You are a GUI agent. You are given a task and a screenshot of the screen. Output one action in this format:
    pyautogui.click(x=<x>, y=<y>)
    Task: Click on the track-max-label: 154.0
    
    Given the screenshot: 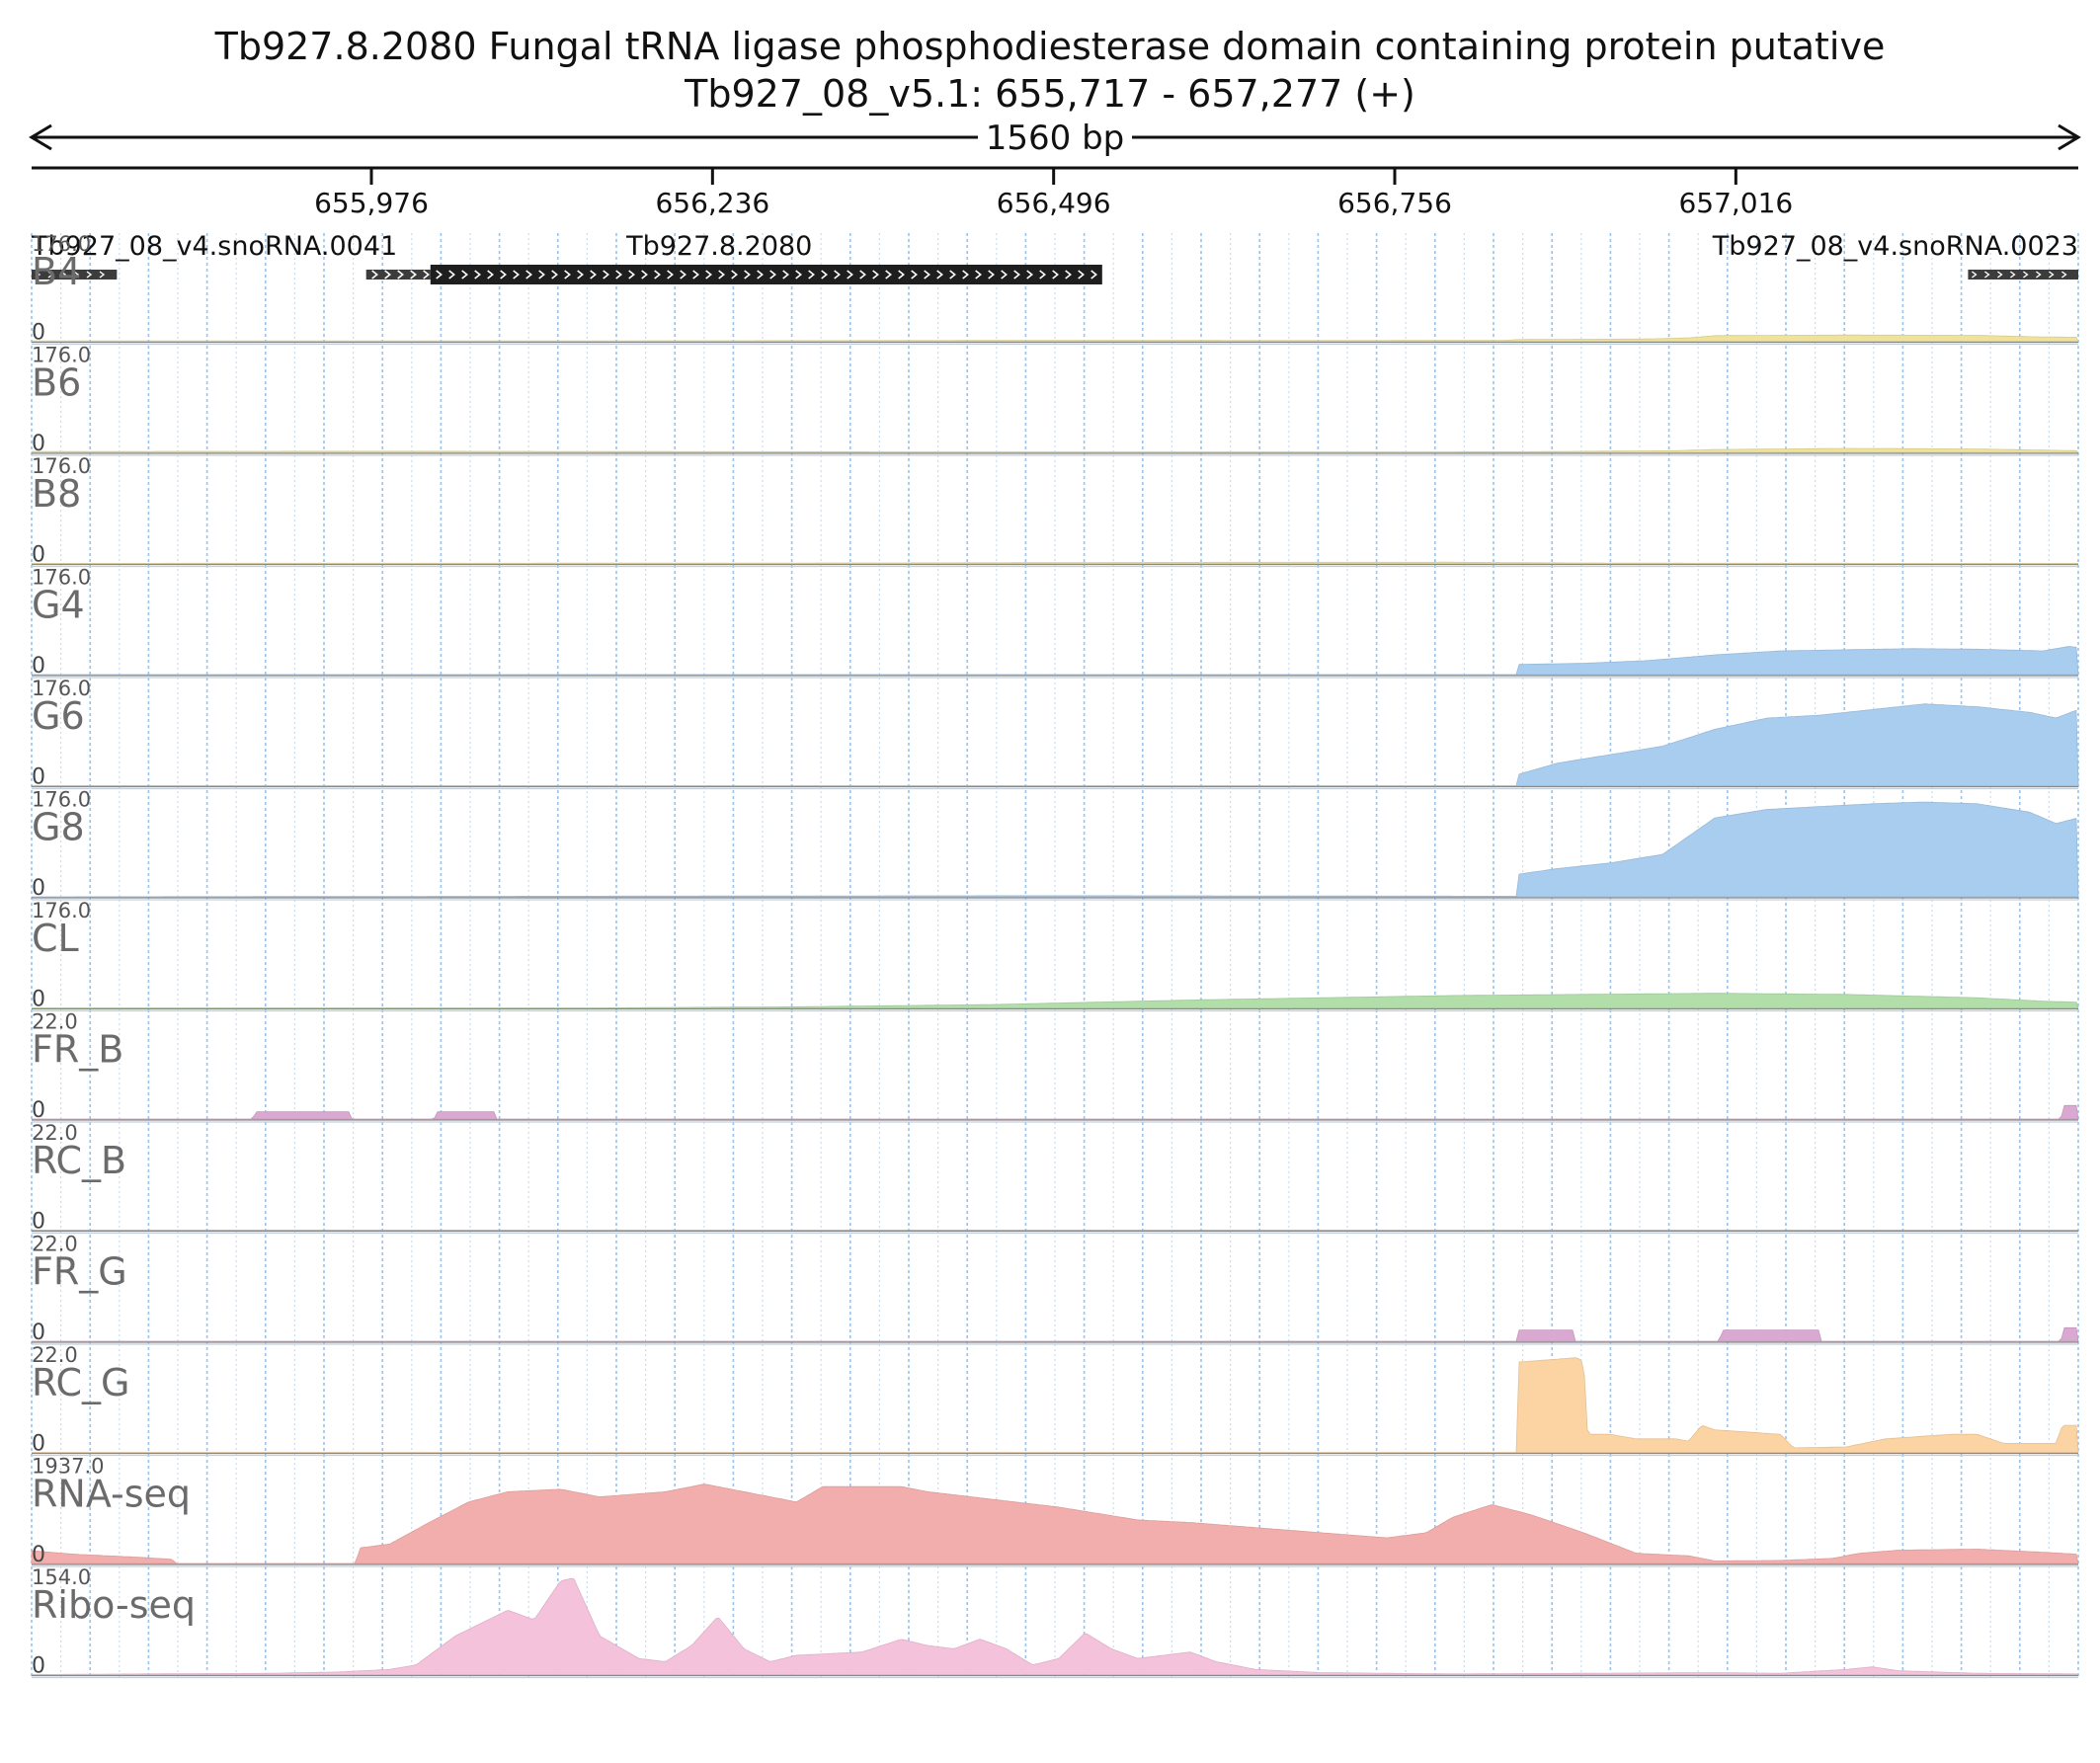 What is the action you would take?
    pyautogui.click(x=61, y=1577)
    